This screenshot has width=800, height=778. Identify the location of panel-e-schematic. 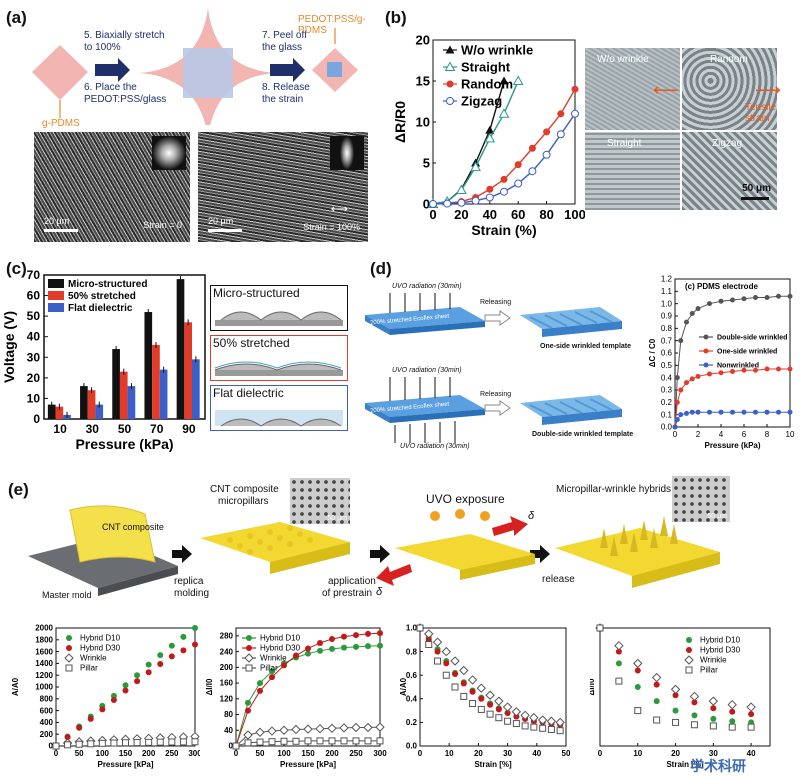
(374, 550).